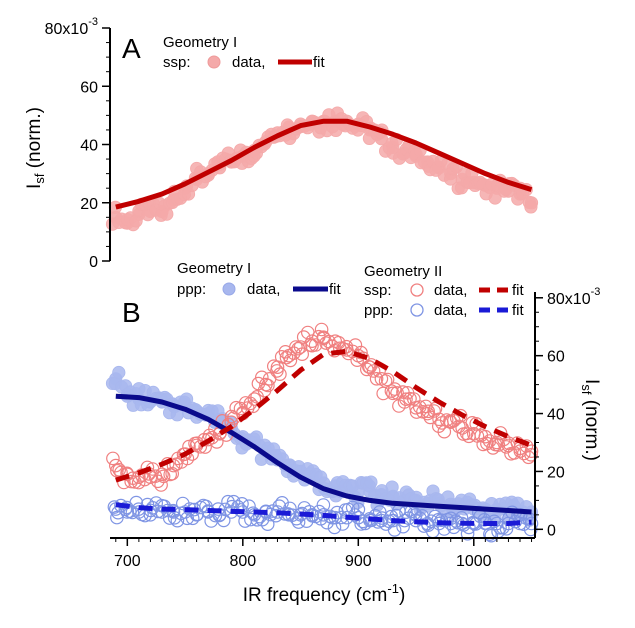  What do you see at coordinates (131, 48) in the screenshot?
I see `panel-a-label: A` at bounding box center [131, 48].